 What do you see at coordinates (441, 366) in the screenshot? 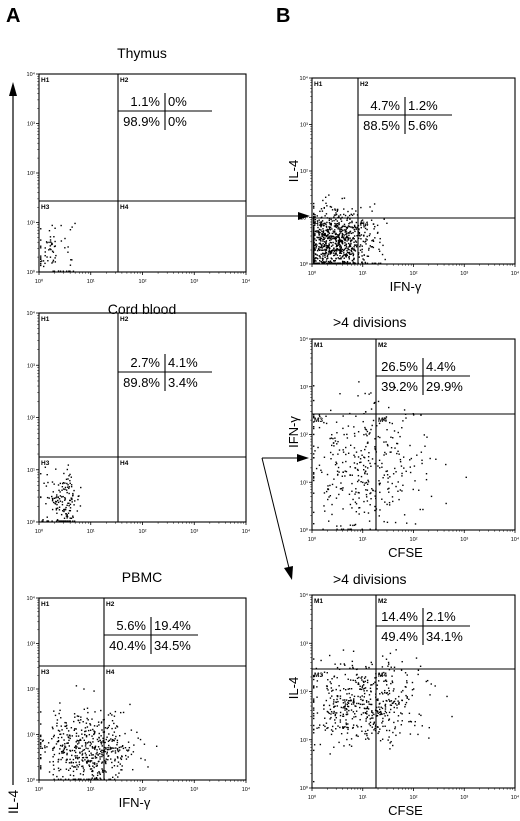
I see `percent-upper-right: 4.4%` at bounding box center [441, 366].